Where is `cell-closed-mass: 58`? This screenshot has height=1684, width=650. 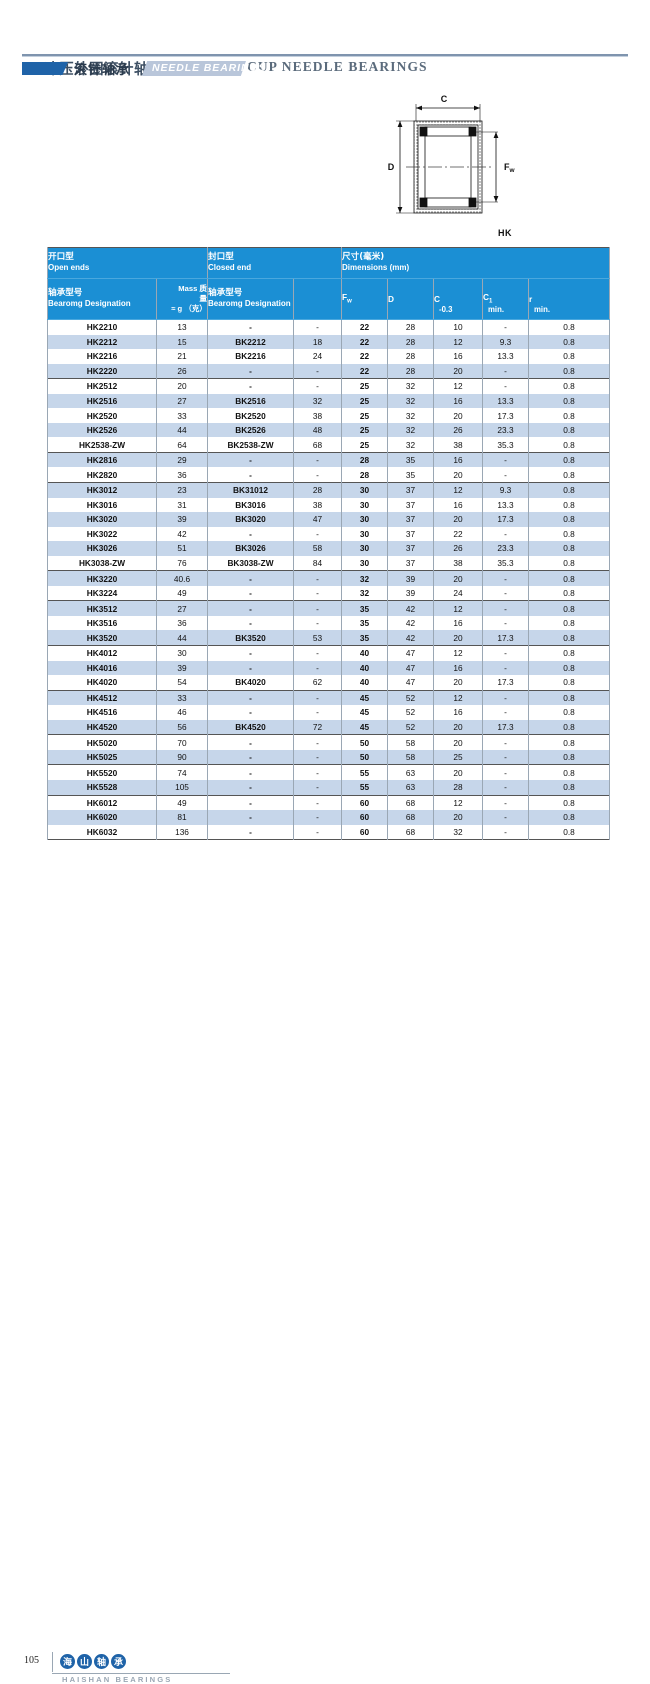 cell-closed-mass: 58 is located at coordinates (317, 548).